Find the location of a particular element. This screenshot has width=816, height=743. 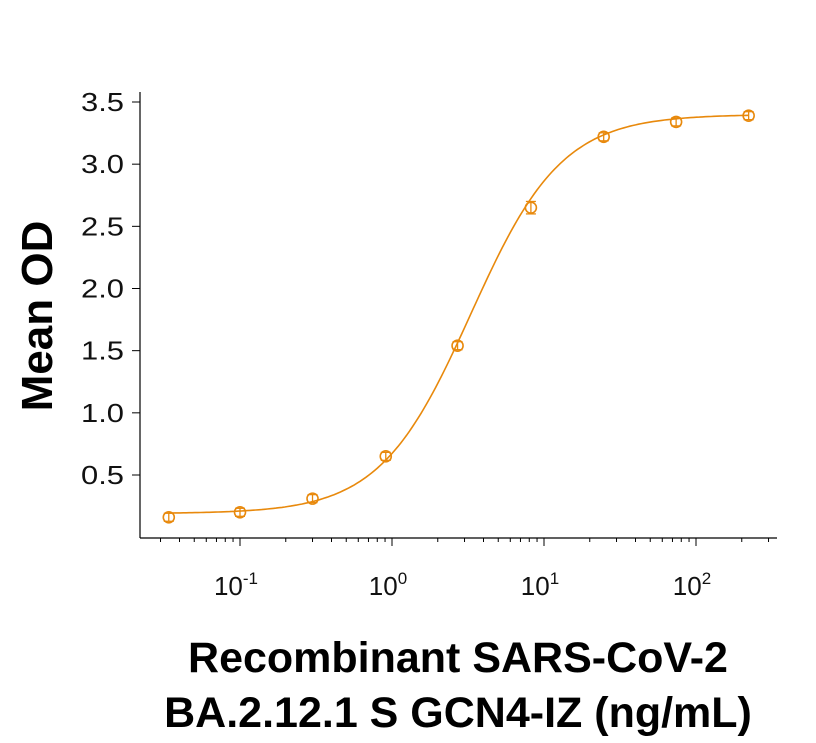

x-tick-label: 10² is located at coordinates (692, 585).